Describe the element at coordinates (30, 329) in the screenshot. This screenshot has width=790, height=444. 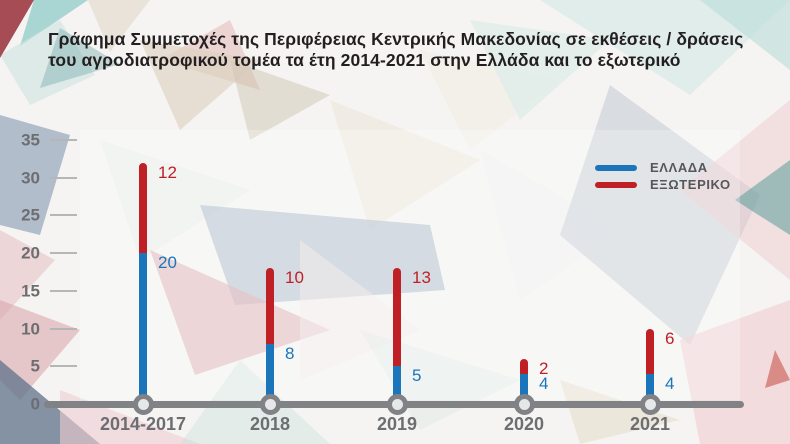
I see `y-axis-tick-label: 10` at that location.